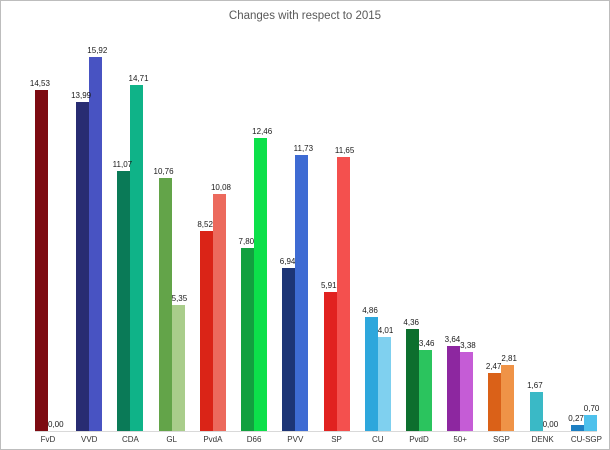 The width and height of the screenshot is (610, 450). What do you see at coordinates (452, 339) in the screenshot?
I see `bar-value-label: 3,64` at bounding box center [452, 339].